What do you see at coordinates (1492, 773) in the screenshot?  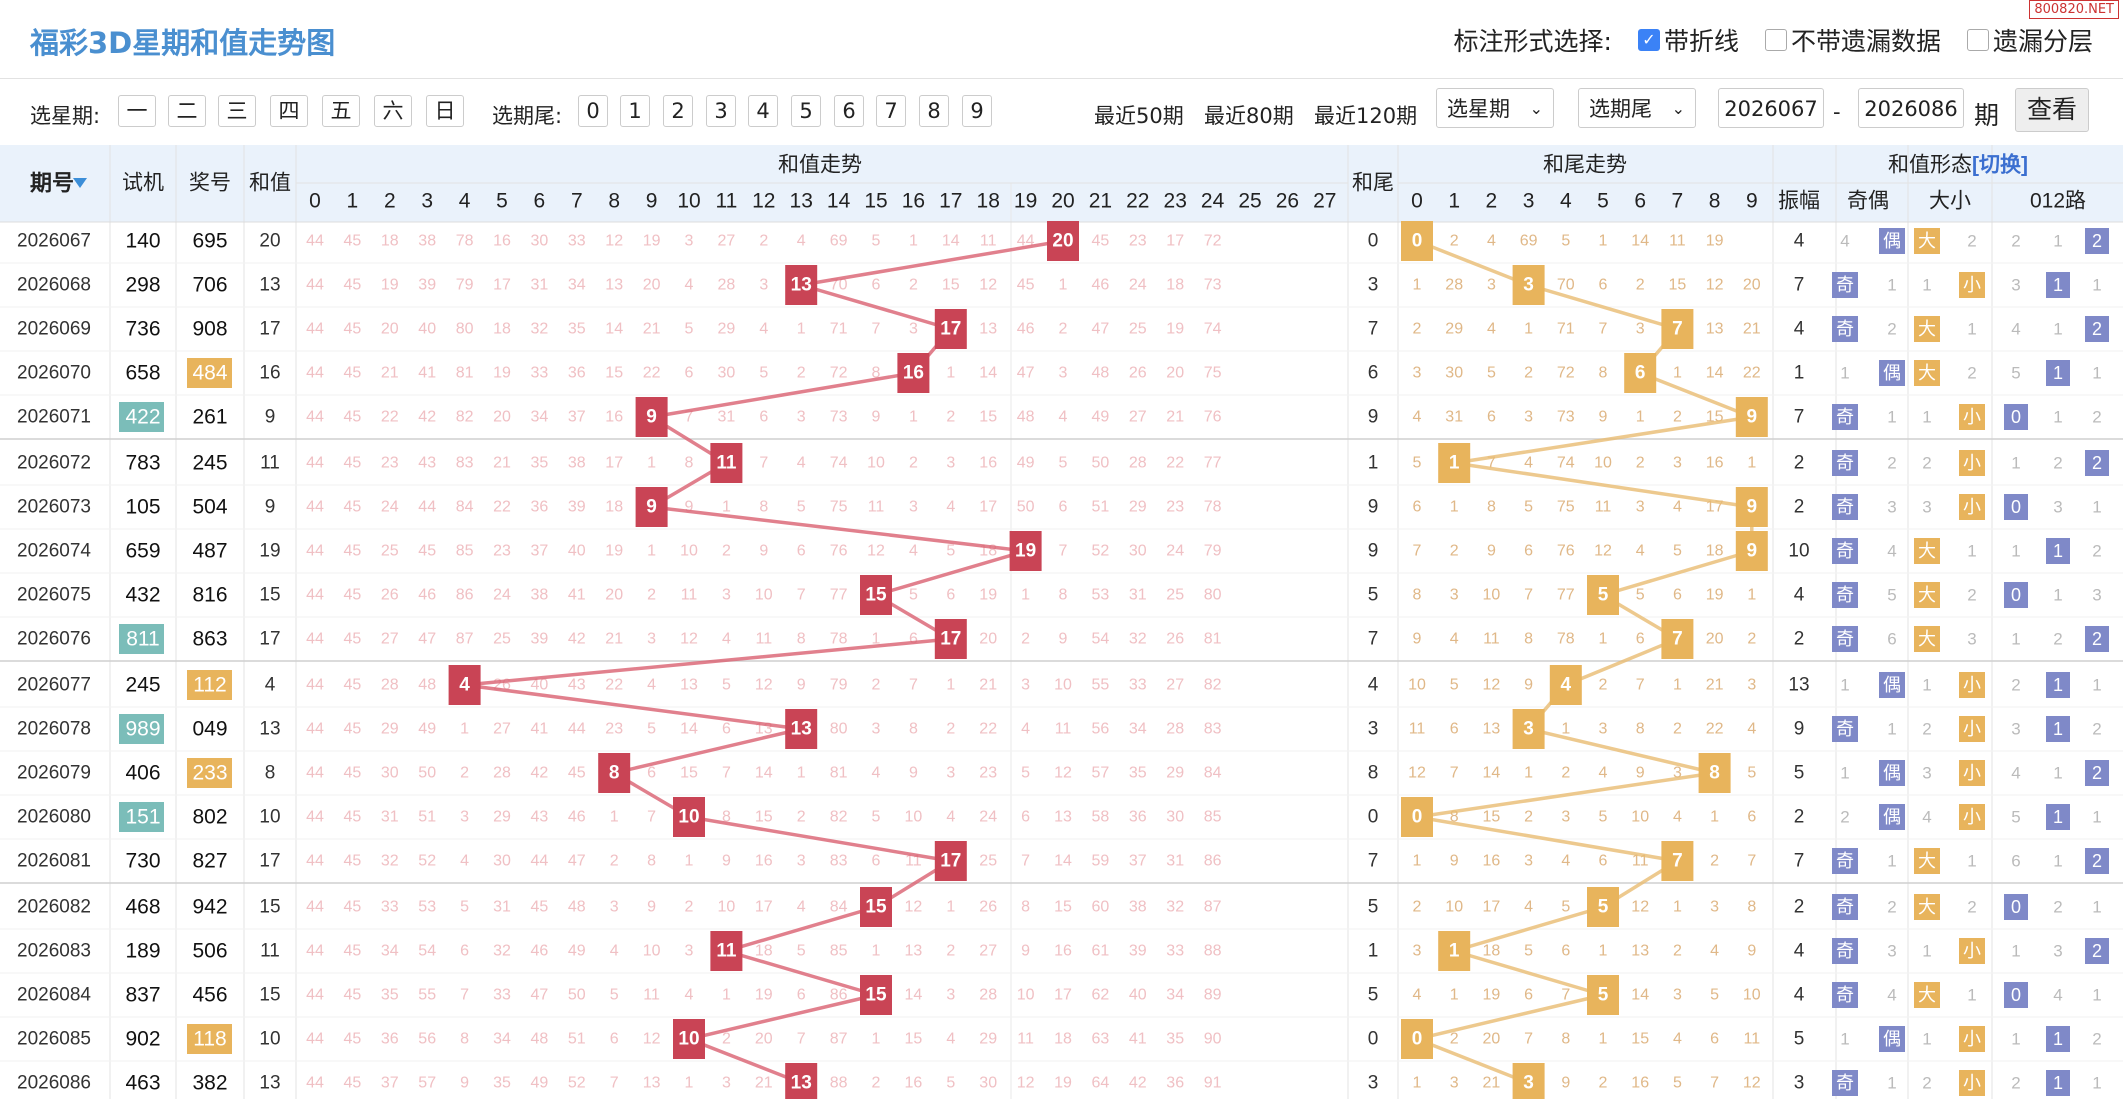 I see `tail-miss: 14` at bounding box center [1492, 773].